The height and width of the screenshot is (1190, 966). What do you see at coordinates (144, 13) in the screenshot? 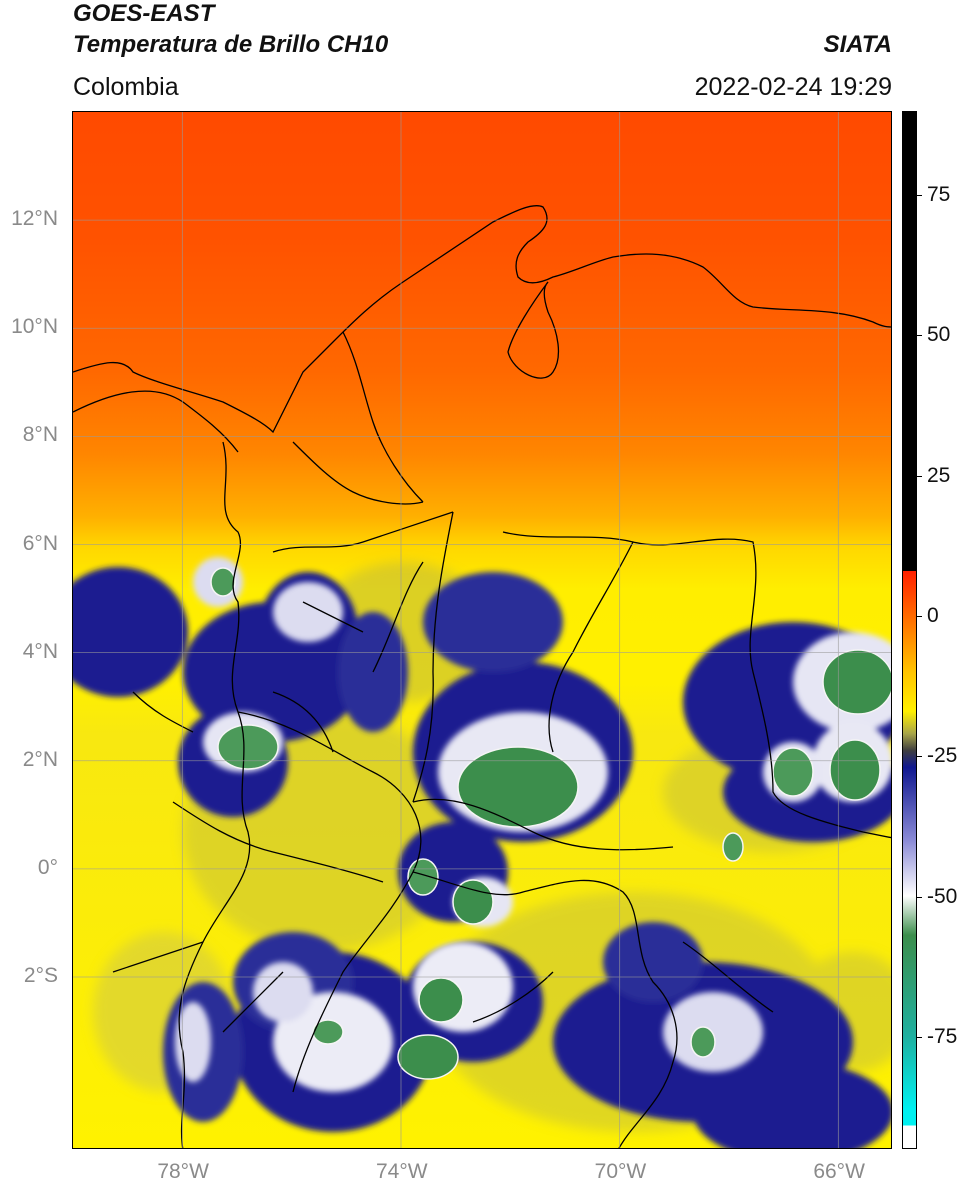
I see `title-satellite: GOES-EAST` at bounding box center [144, 13].